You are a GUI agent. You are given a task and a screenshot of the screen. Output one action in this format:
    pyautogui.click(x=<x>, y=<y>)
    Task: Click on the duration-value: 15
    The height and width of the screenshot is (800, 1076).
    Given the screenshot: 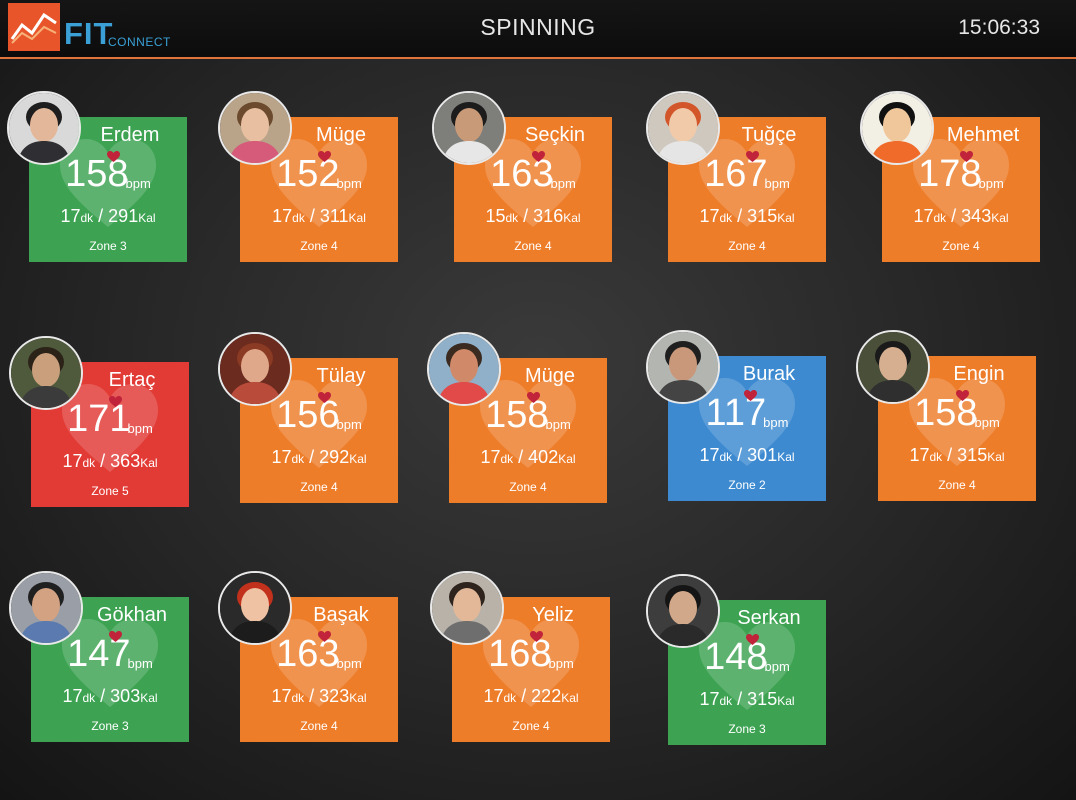 What is the action you would take?
    pyautogui.click(x=495, y=216)
    